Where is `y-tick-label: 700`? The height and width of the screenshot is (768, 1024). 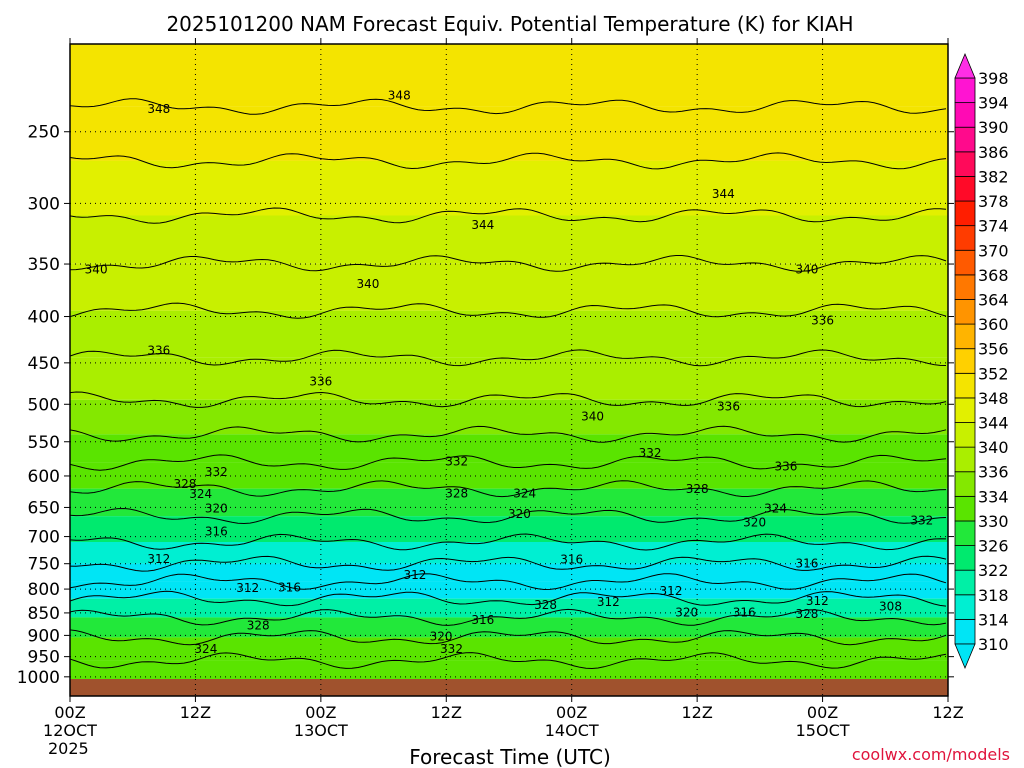 y-tick-label: 700 is located at coordinates (44, 538).